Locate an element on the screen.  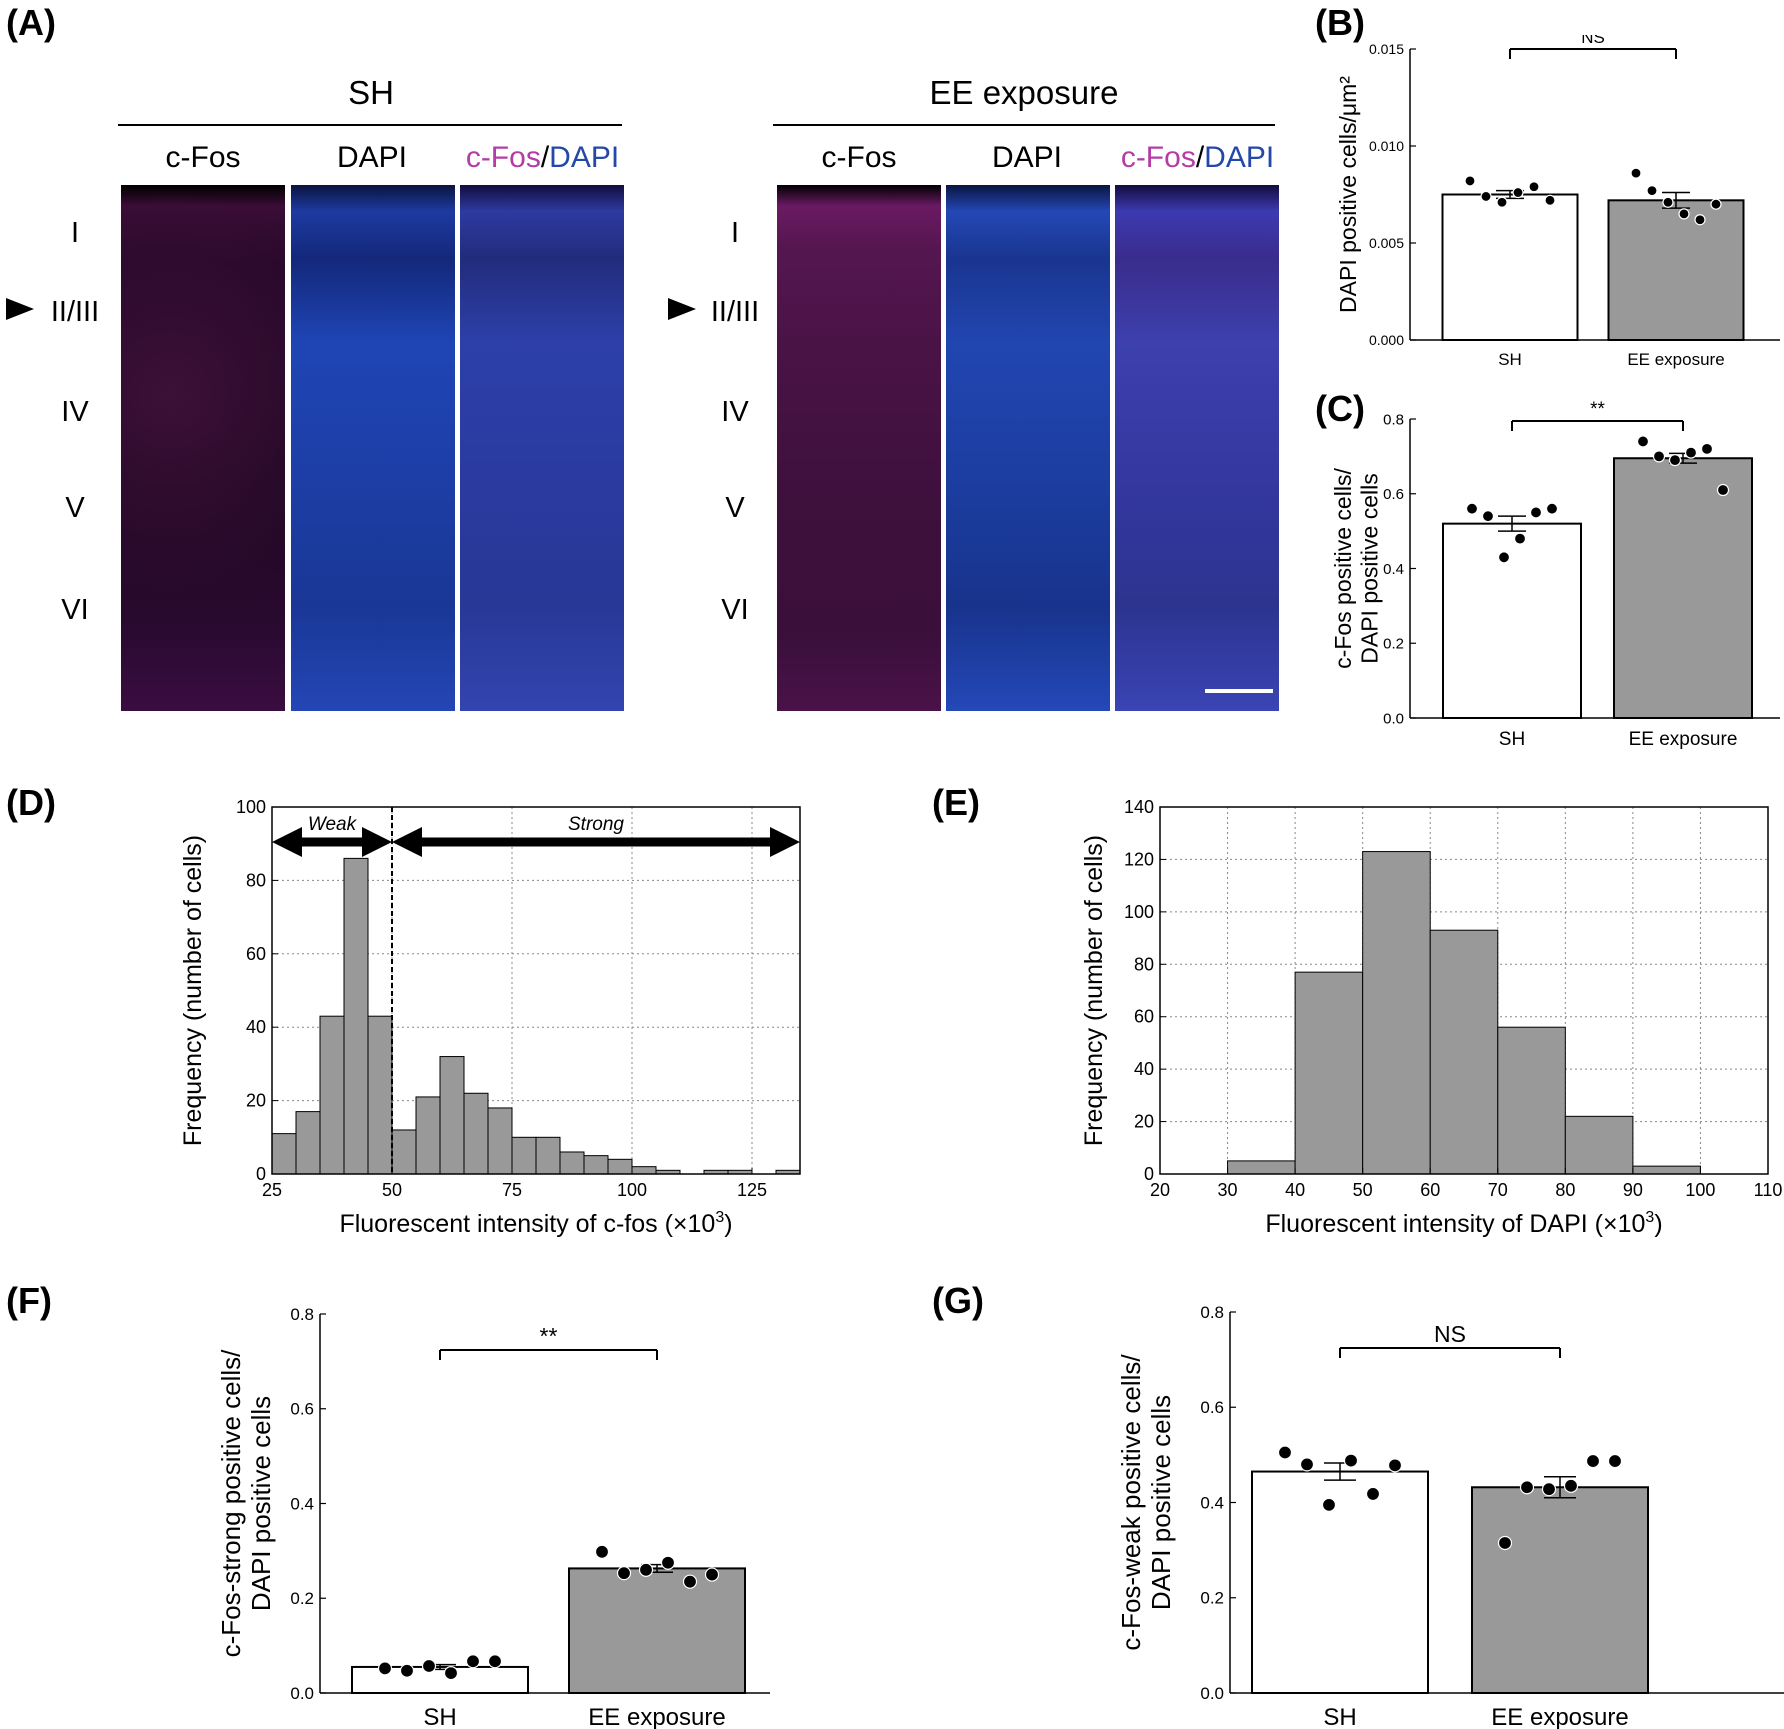
group-title-sh: SH is located at coordinates (371, 92).